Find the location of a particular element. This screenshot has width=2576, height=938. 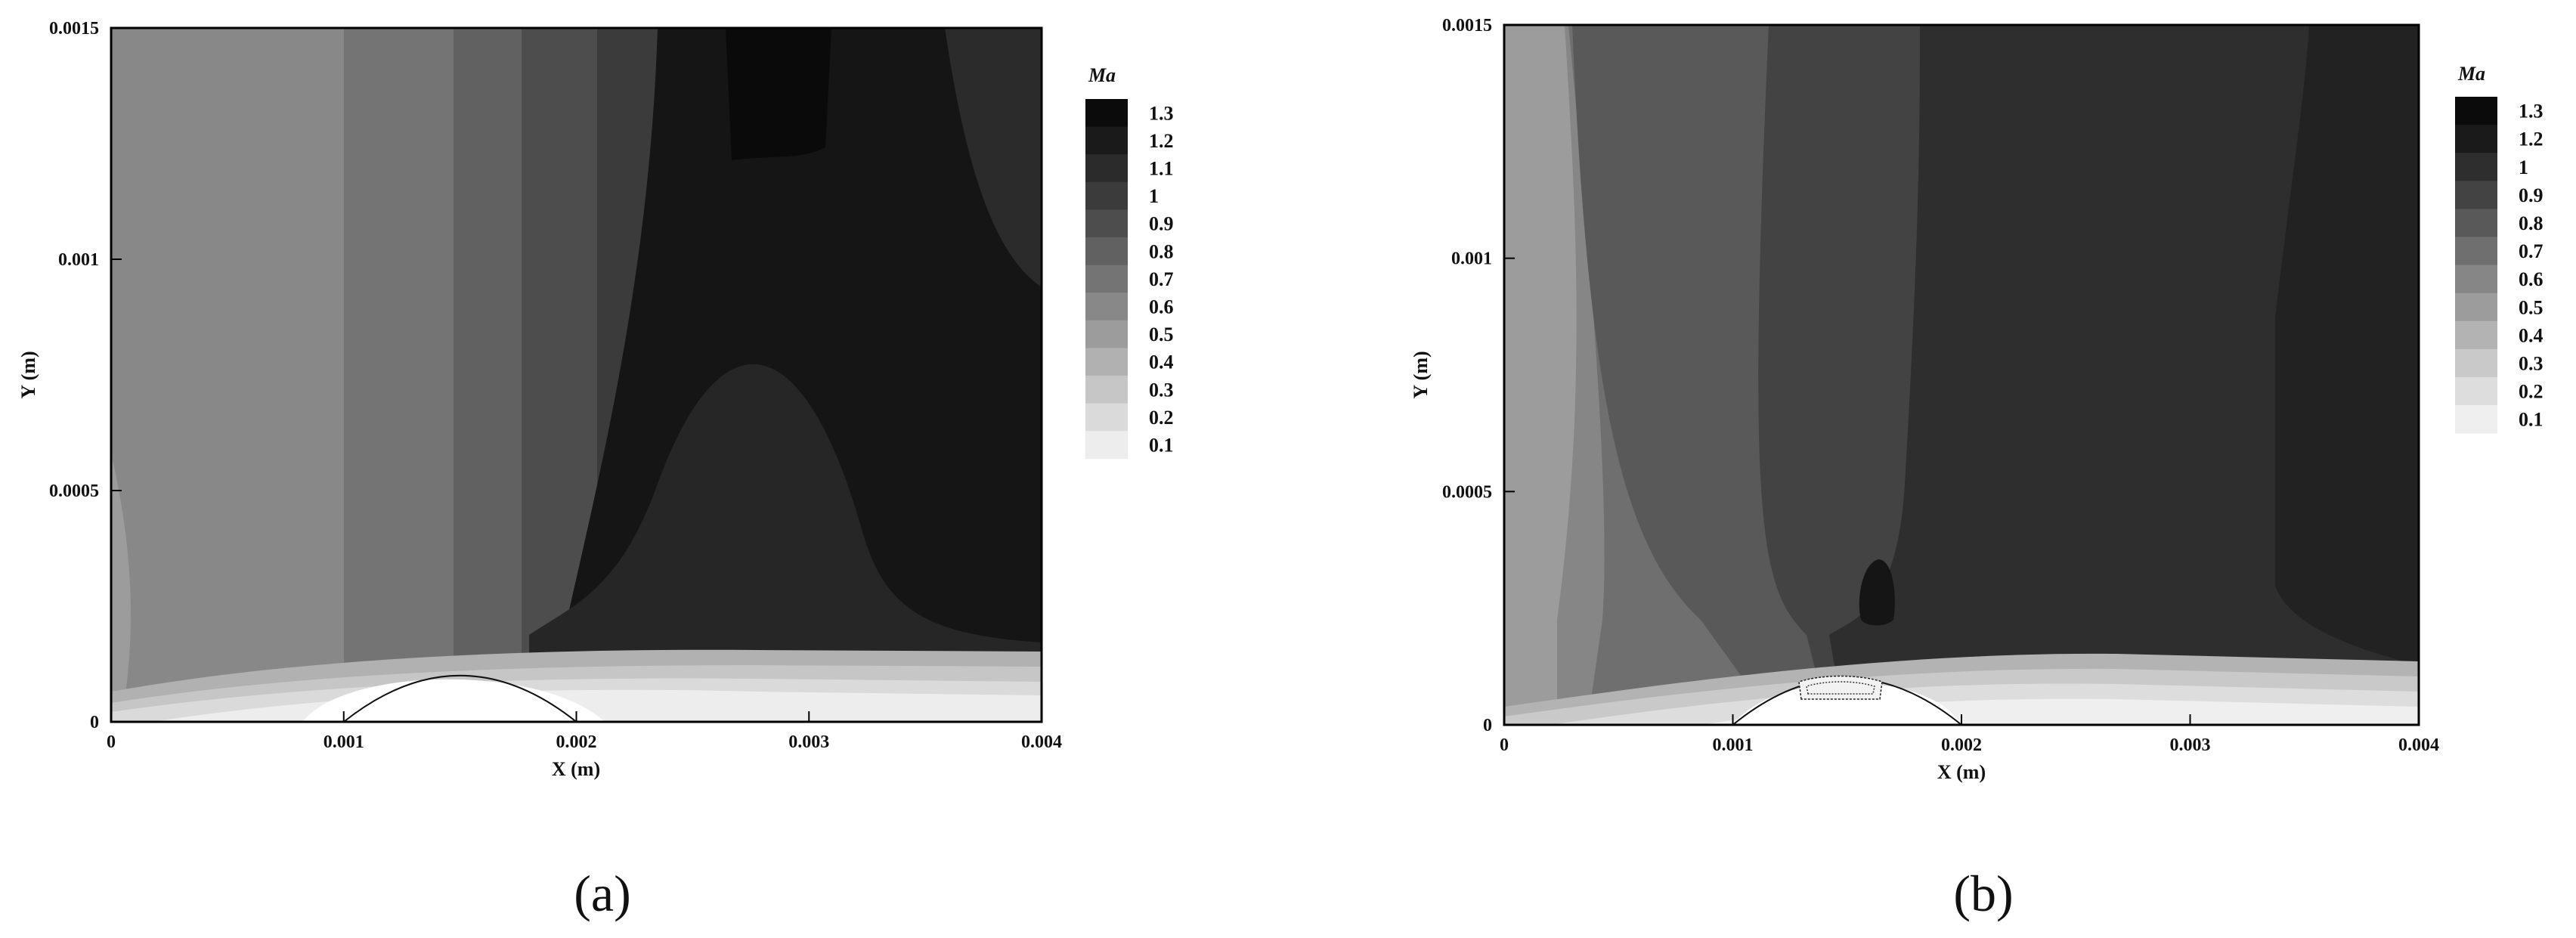

embedded-structure-inner is located at coordinates (1840, 688).